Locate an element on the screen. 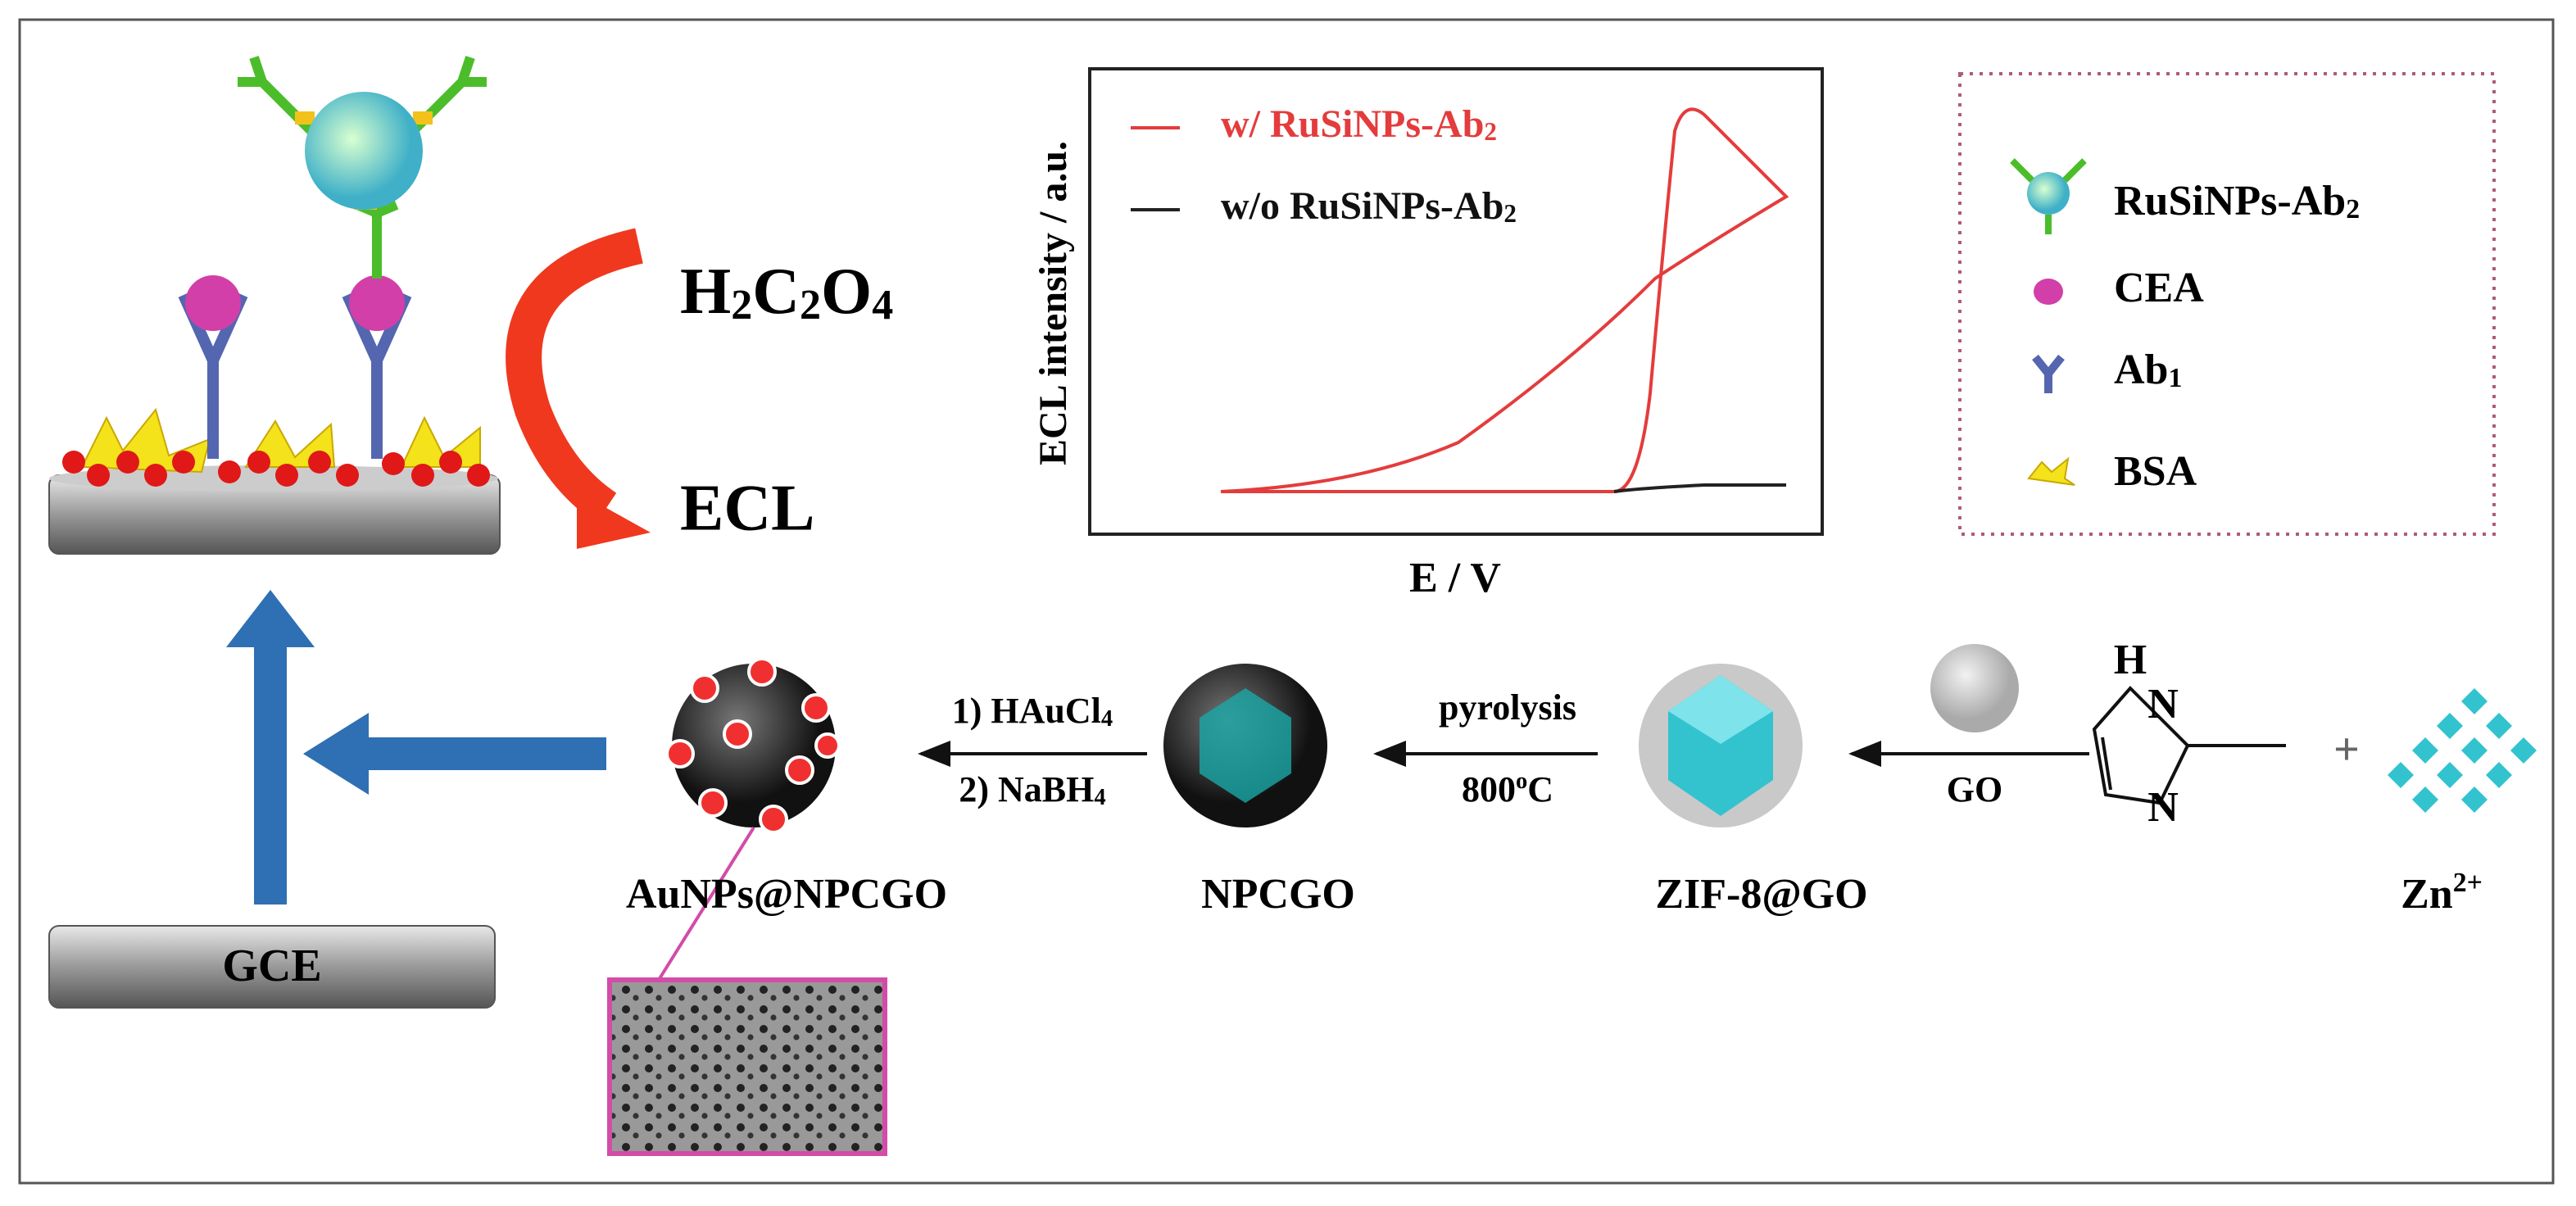  plus-sign: + is located at coordinates (2346, 749).